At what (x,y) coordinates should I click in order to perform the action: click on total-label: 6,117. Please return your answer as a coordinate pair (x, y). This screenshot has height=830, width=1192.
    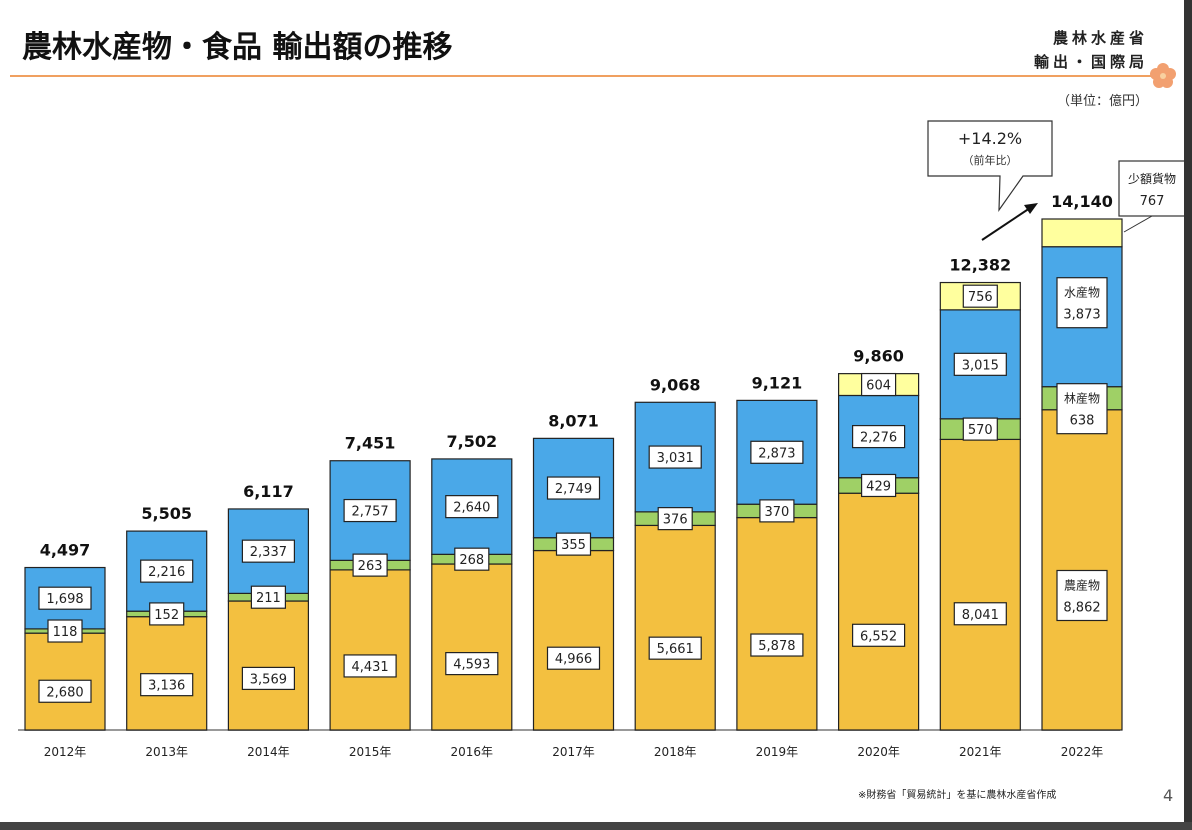
    Looking at the image, I should click on (268, 491).